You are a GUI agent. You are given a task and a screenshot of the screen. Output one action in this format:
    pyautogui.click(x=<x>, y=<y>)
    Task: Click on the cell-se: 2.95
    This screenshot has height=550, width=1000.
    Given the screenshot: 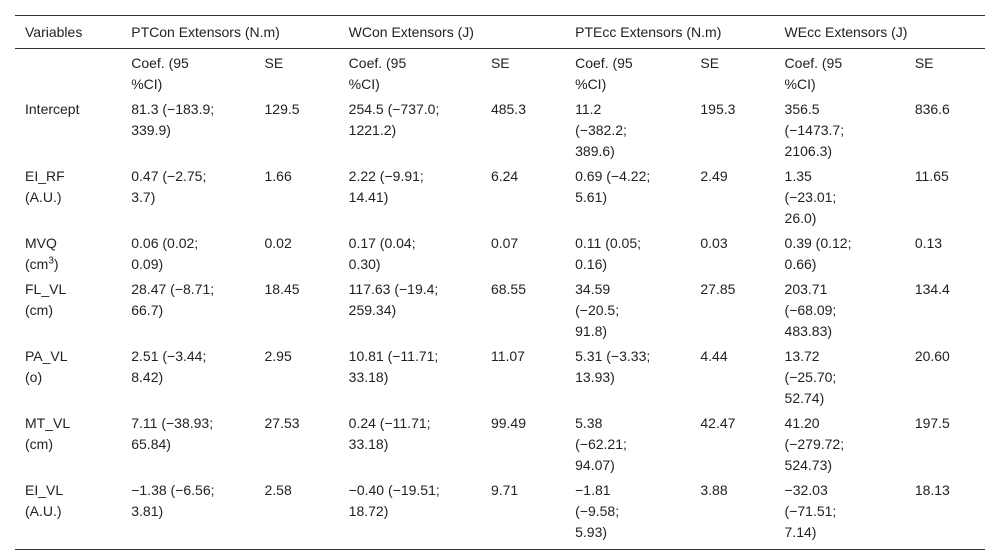 What is the action you would take?
    pyautogui.click(x=278, y=356)
    